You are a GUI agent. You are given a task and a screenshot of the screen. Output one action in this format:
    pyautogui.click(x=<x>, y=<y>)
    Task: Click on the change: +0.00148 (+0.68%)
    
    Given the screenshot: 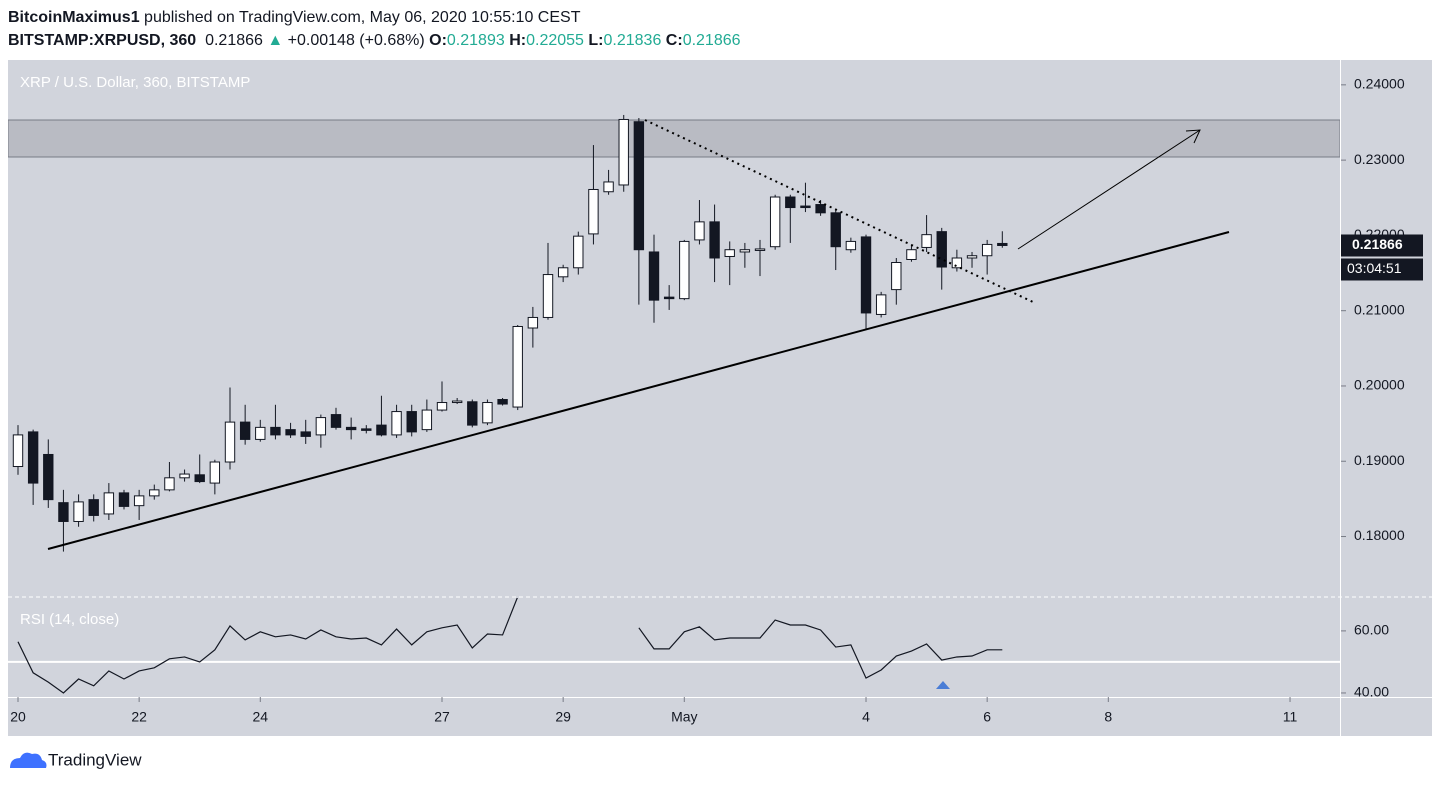 What is the action you would take?
    pyautogui.click(x=356, y=40)
    